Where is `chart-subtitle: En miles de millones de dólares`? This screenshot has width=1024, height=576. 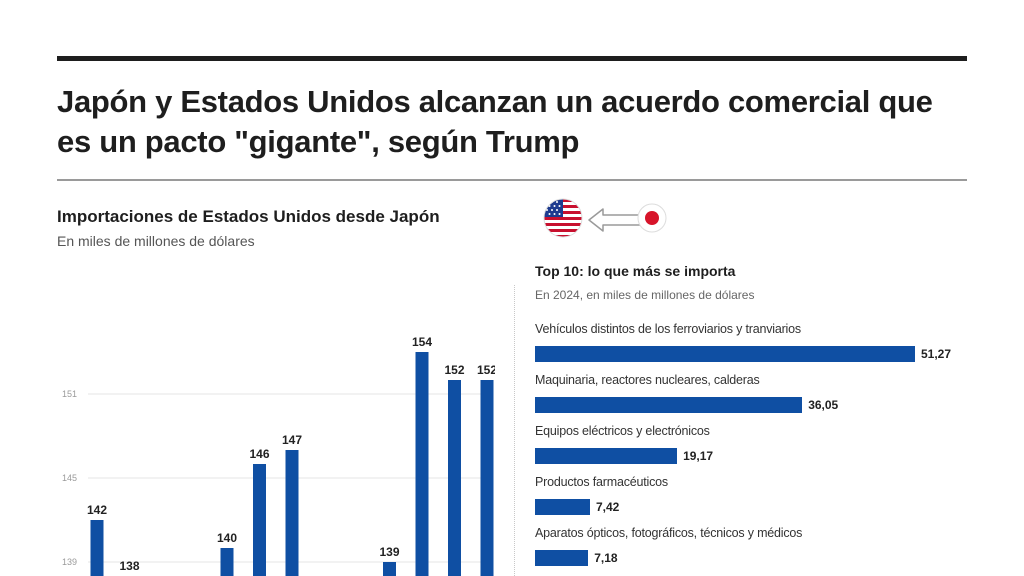
chart-subtitle: En miles de millones de dólares is located at coordinates (156, 241).